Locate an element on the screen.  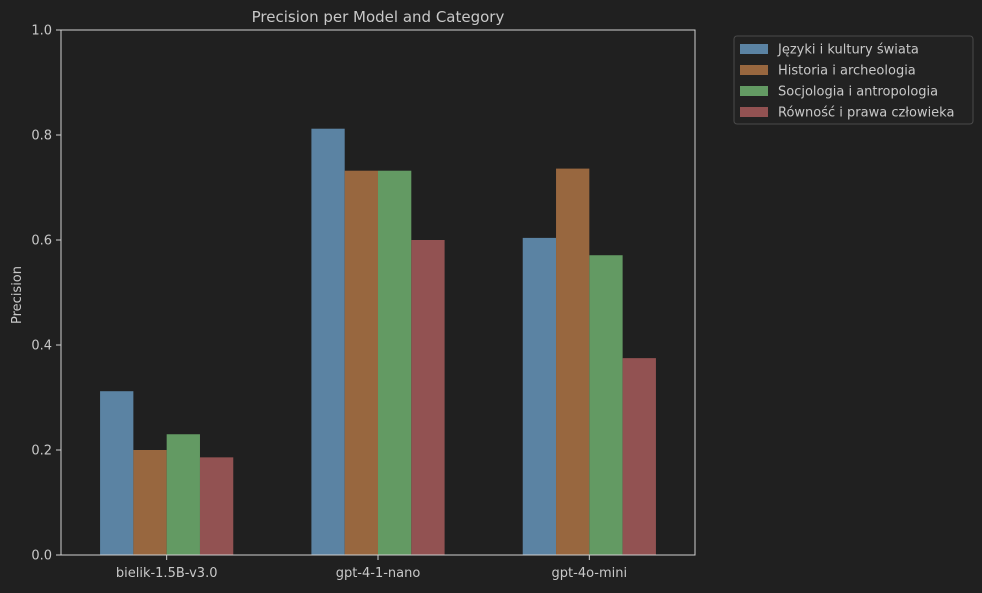
y-tick-label: 0.4 is located at coordinates (41, 346).